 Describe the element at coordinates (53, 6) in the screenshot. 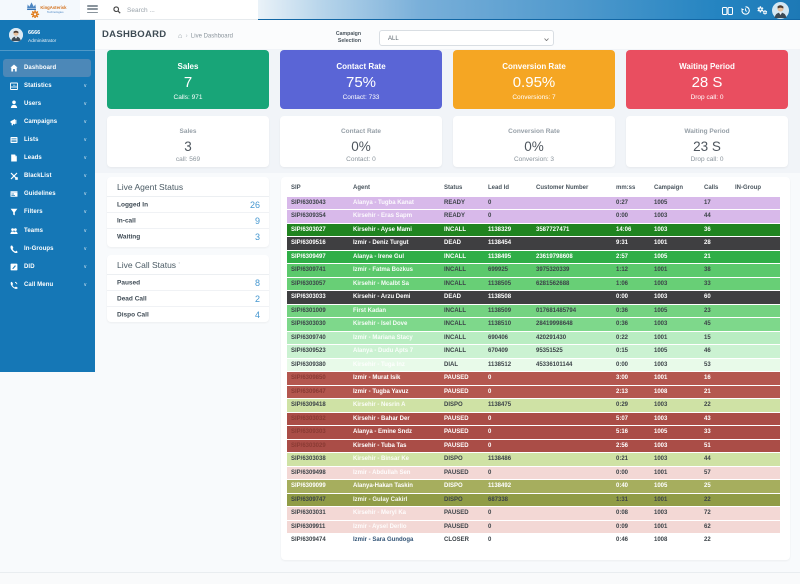

I see `svg-text: KingAsterisk` at that location.